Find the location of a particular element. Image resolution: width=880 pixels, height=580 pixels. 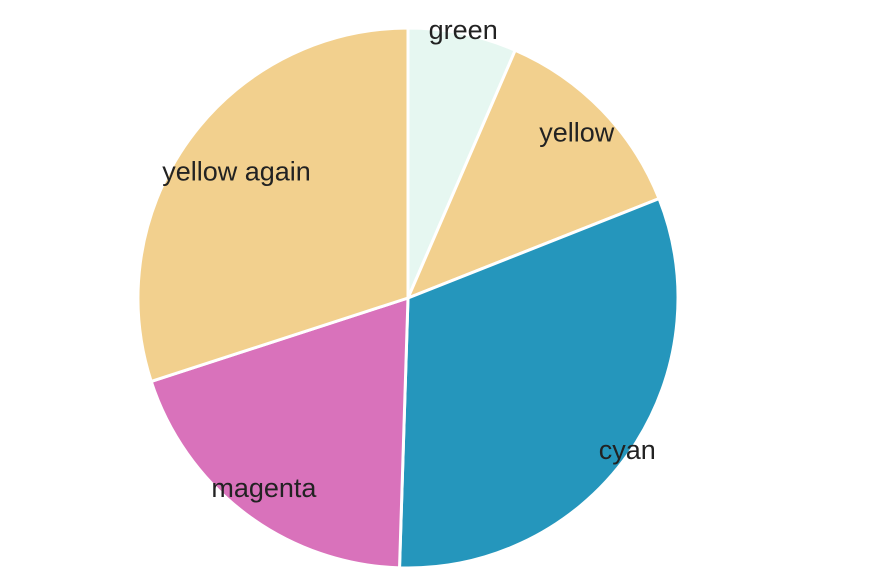

pie-slice-green is located at coordinates (462, 162).